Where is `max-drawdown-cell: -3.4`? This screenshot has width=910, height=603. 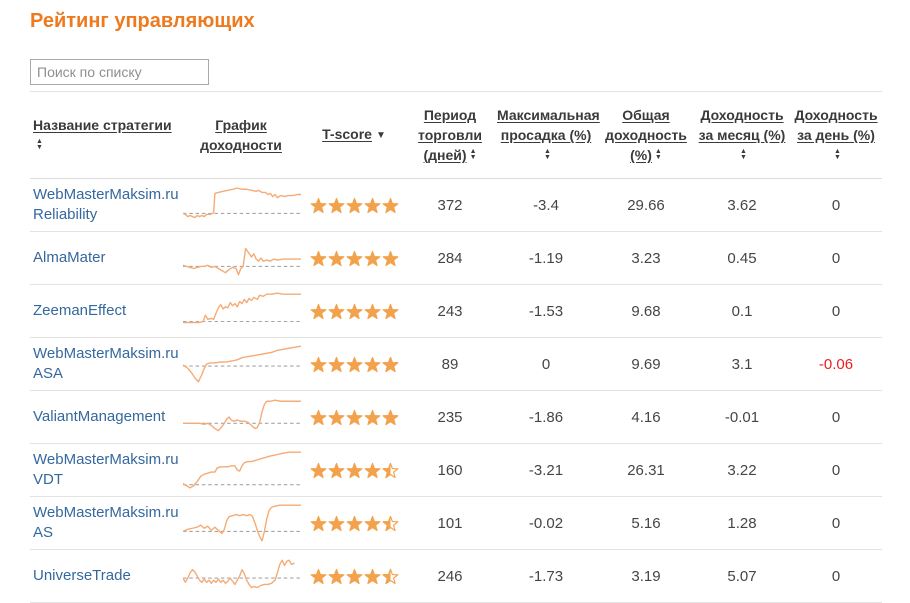 max-drawdown-cell: -3.4 is located at coordinates (546, 205).